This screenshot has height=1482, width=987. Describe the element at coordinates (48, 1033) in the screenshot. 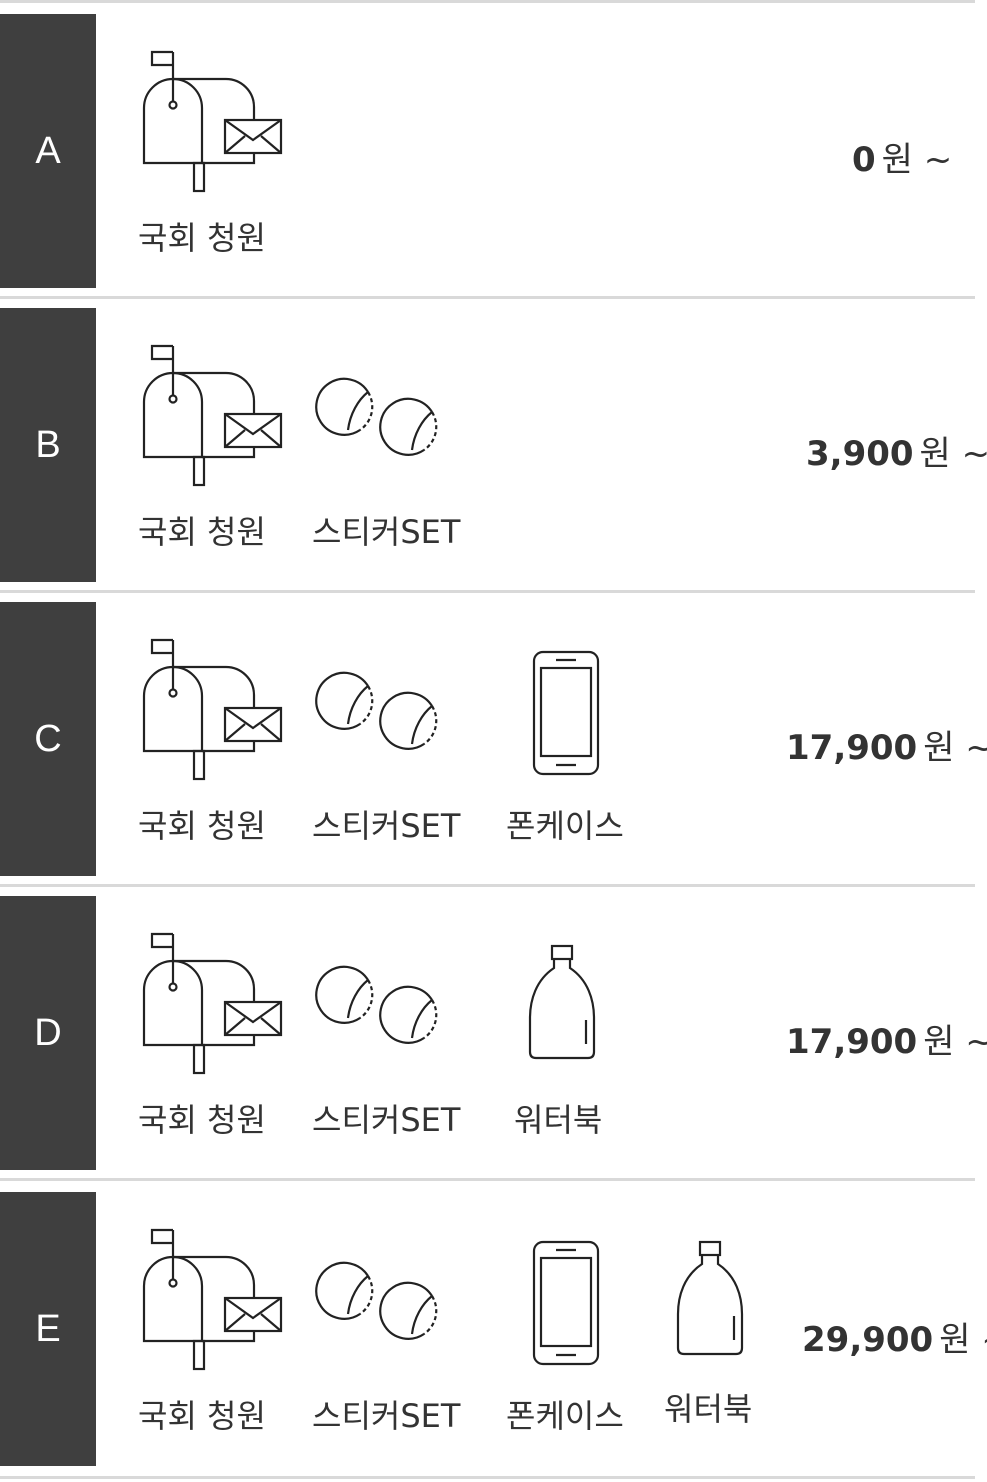

I see `tier-letter-badge: D` at that location.